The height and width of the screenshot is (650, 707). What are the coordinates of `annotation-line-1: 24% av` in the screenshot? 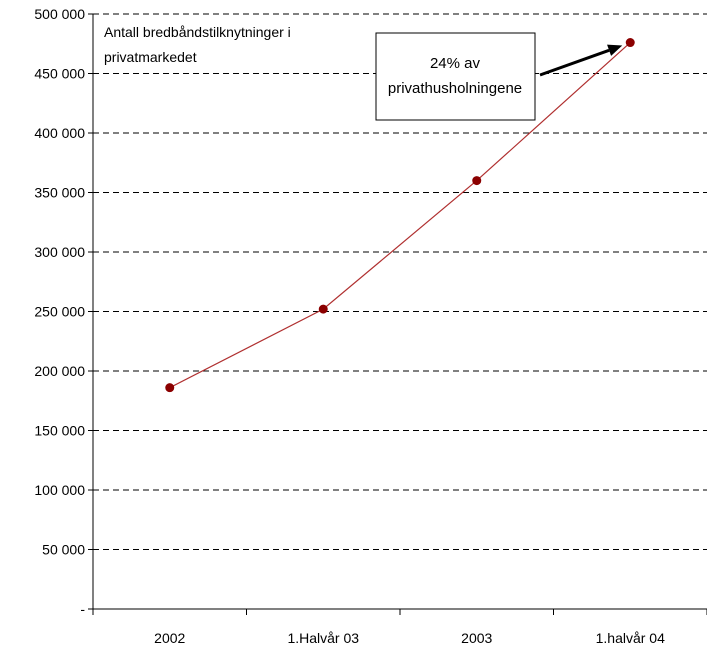 It's located at (455, 63).